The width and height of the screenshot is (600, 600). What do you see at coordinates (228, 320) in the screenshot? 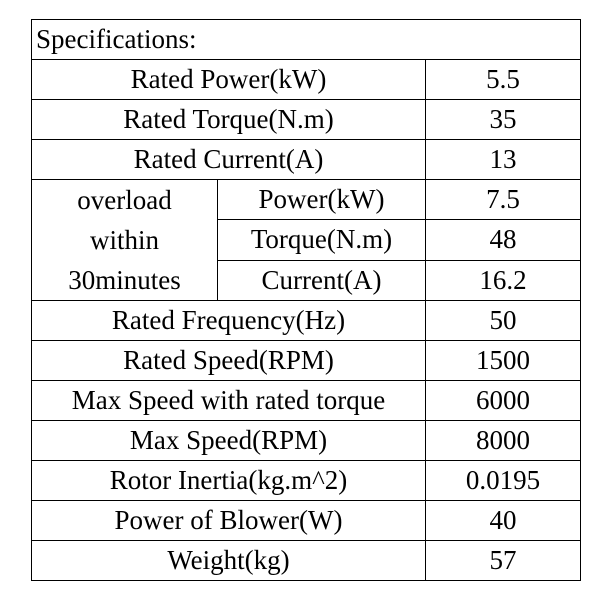
I see `spec-label-rated-frequency: Rated Frequency(Hz)` at bounding box center [228, 320].